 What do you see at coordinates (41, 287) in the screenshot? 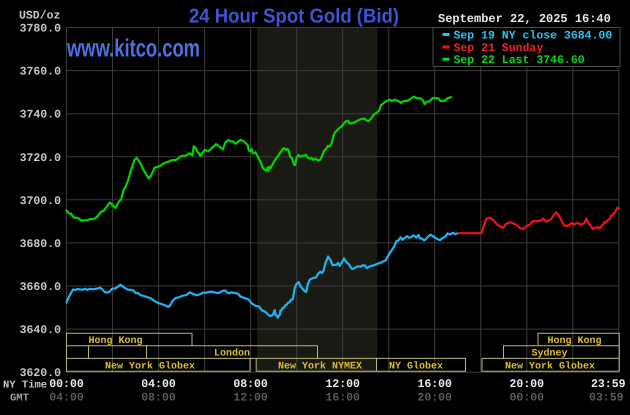
I see `svg-text: 3660.0` at bounding box center [41, 287].